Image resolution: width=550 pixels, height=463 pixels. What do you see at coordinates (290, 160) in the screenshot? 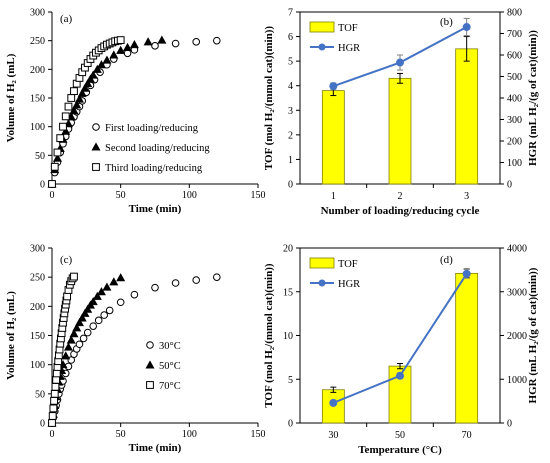
I see `y-tick-label: 1` at bounding box center [290, 160].